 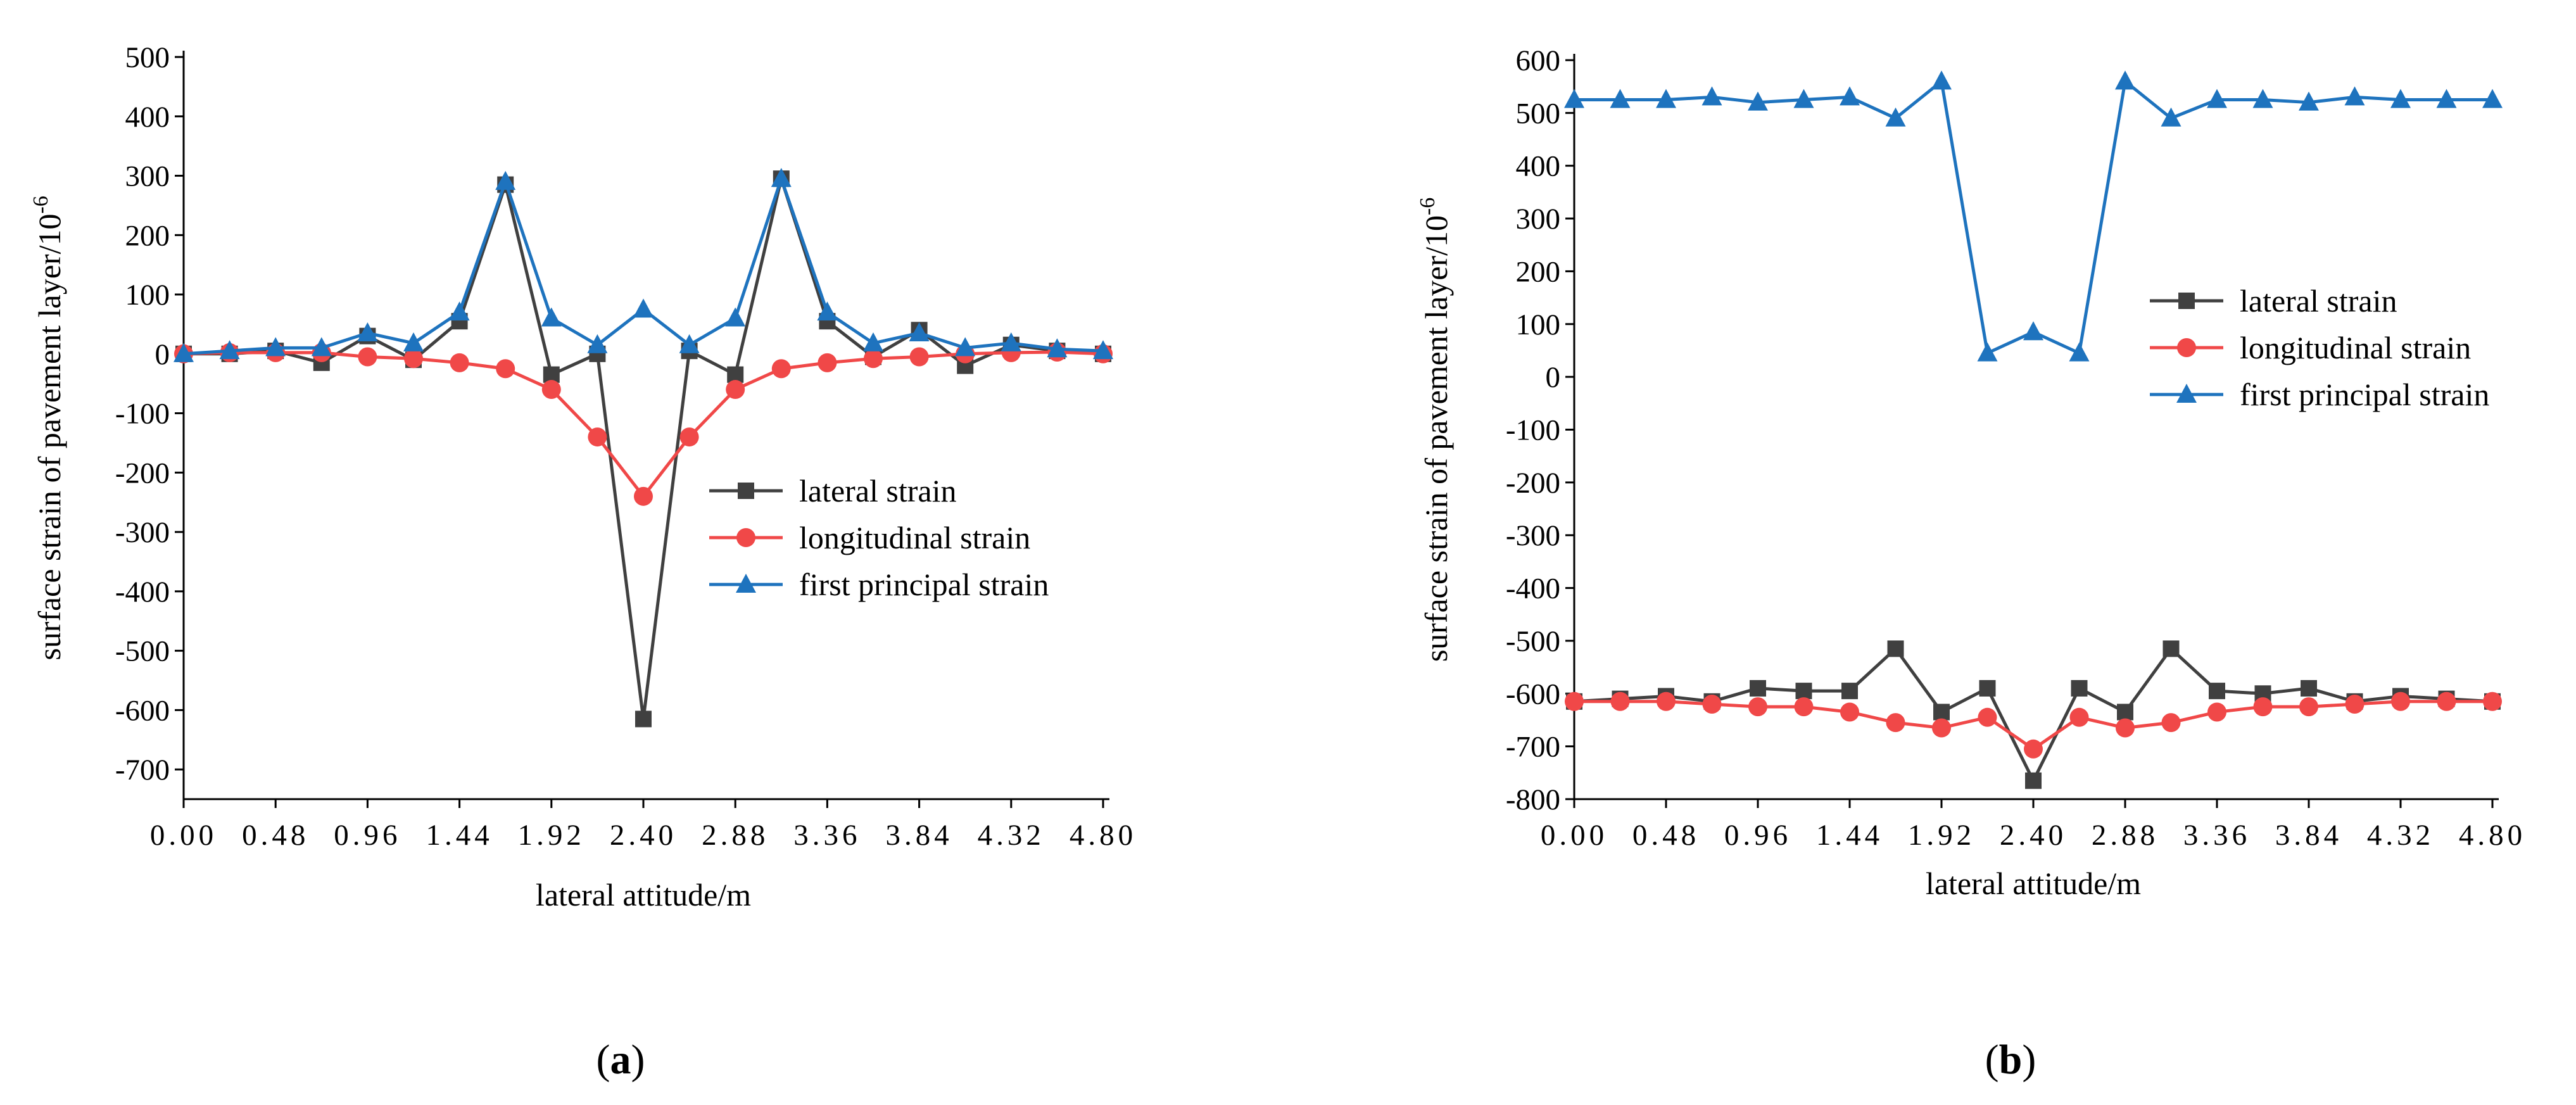 What do you see at coordinates (1533, 641) in the screenshot?
I see `y-tick-label: -500` at bounding box center [1533, 641].